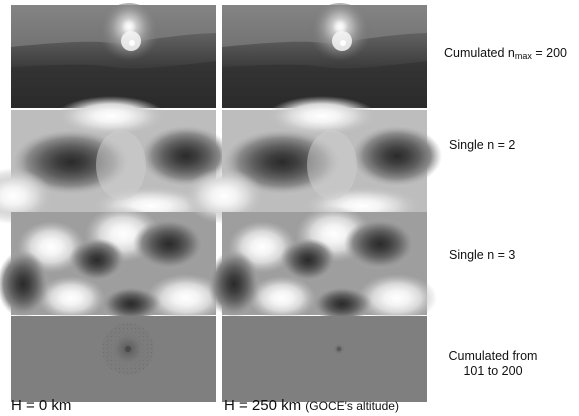 The width and height of the screenshot is (579, 416). I want to click on col2-label-note: (GOCE's altitude), so click(352, 406).